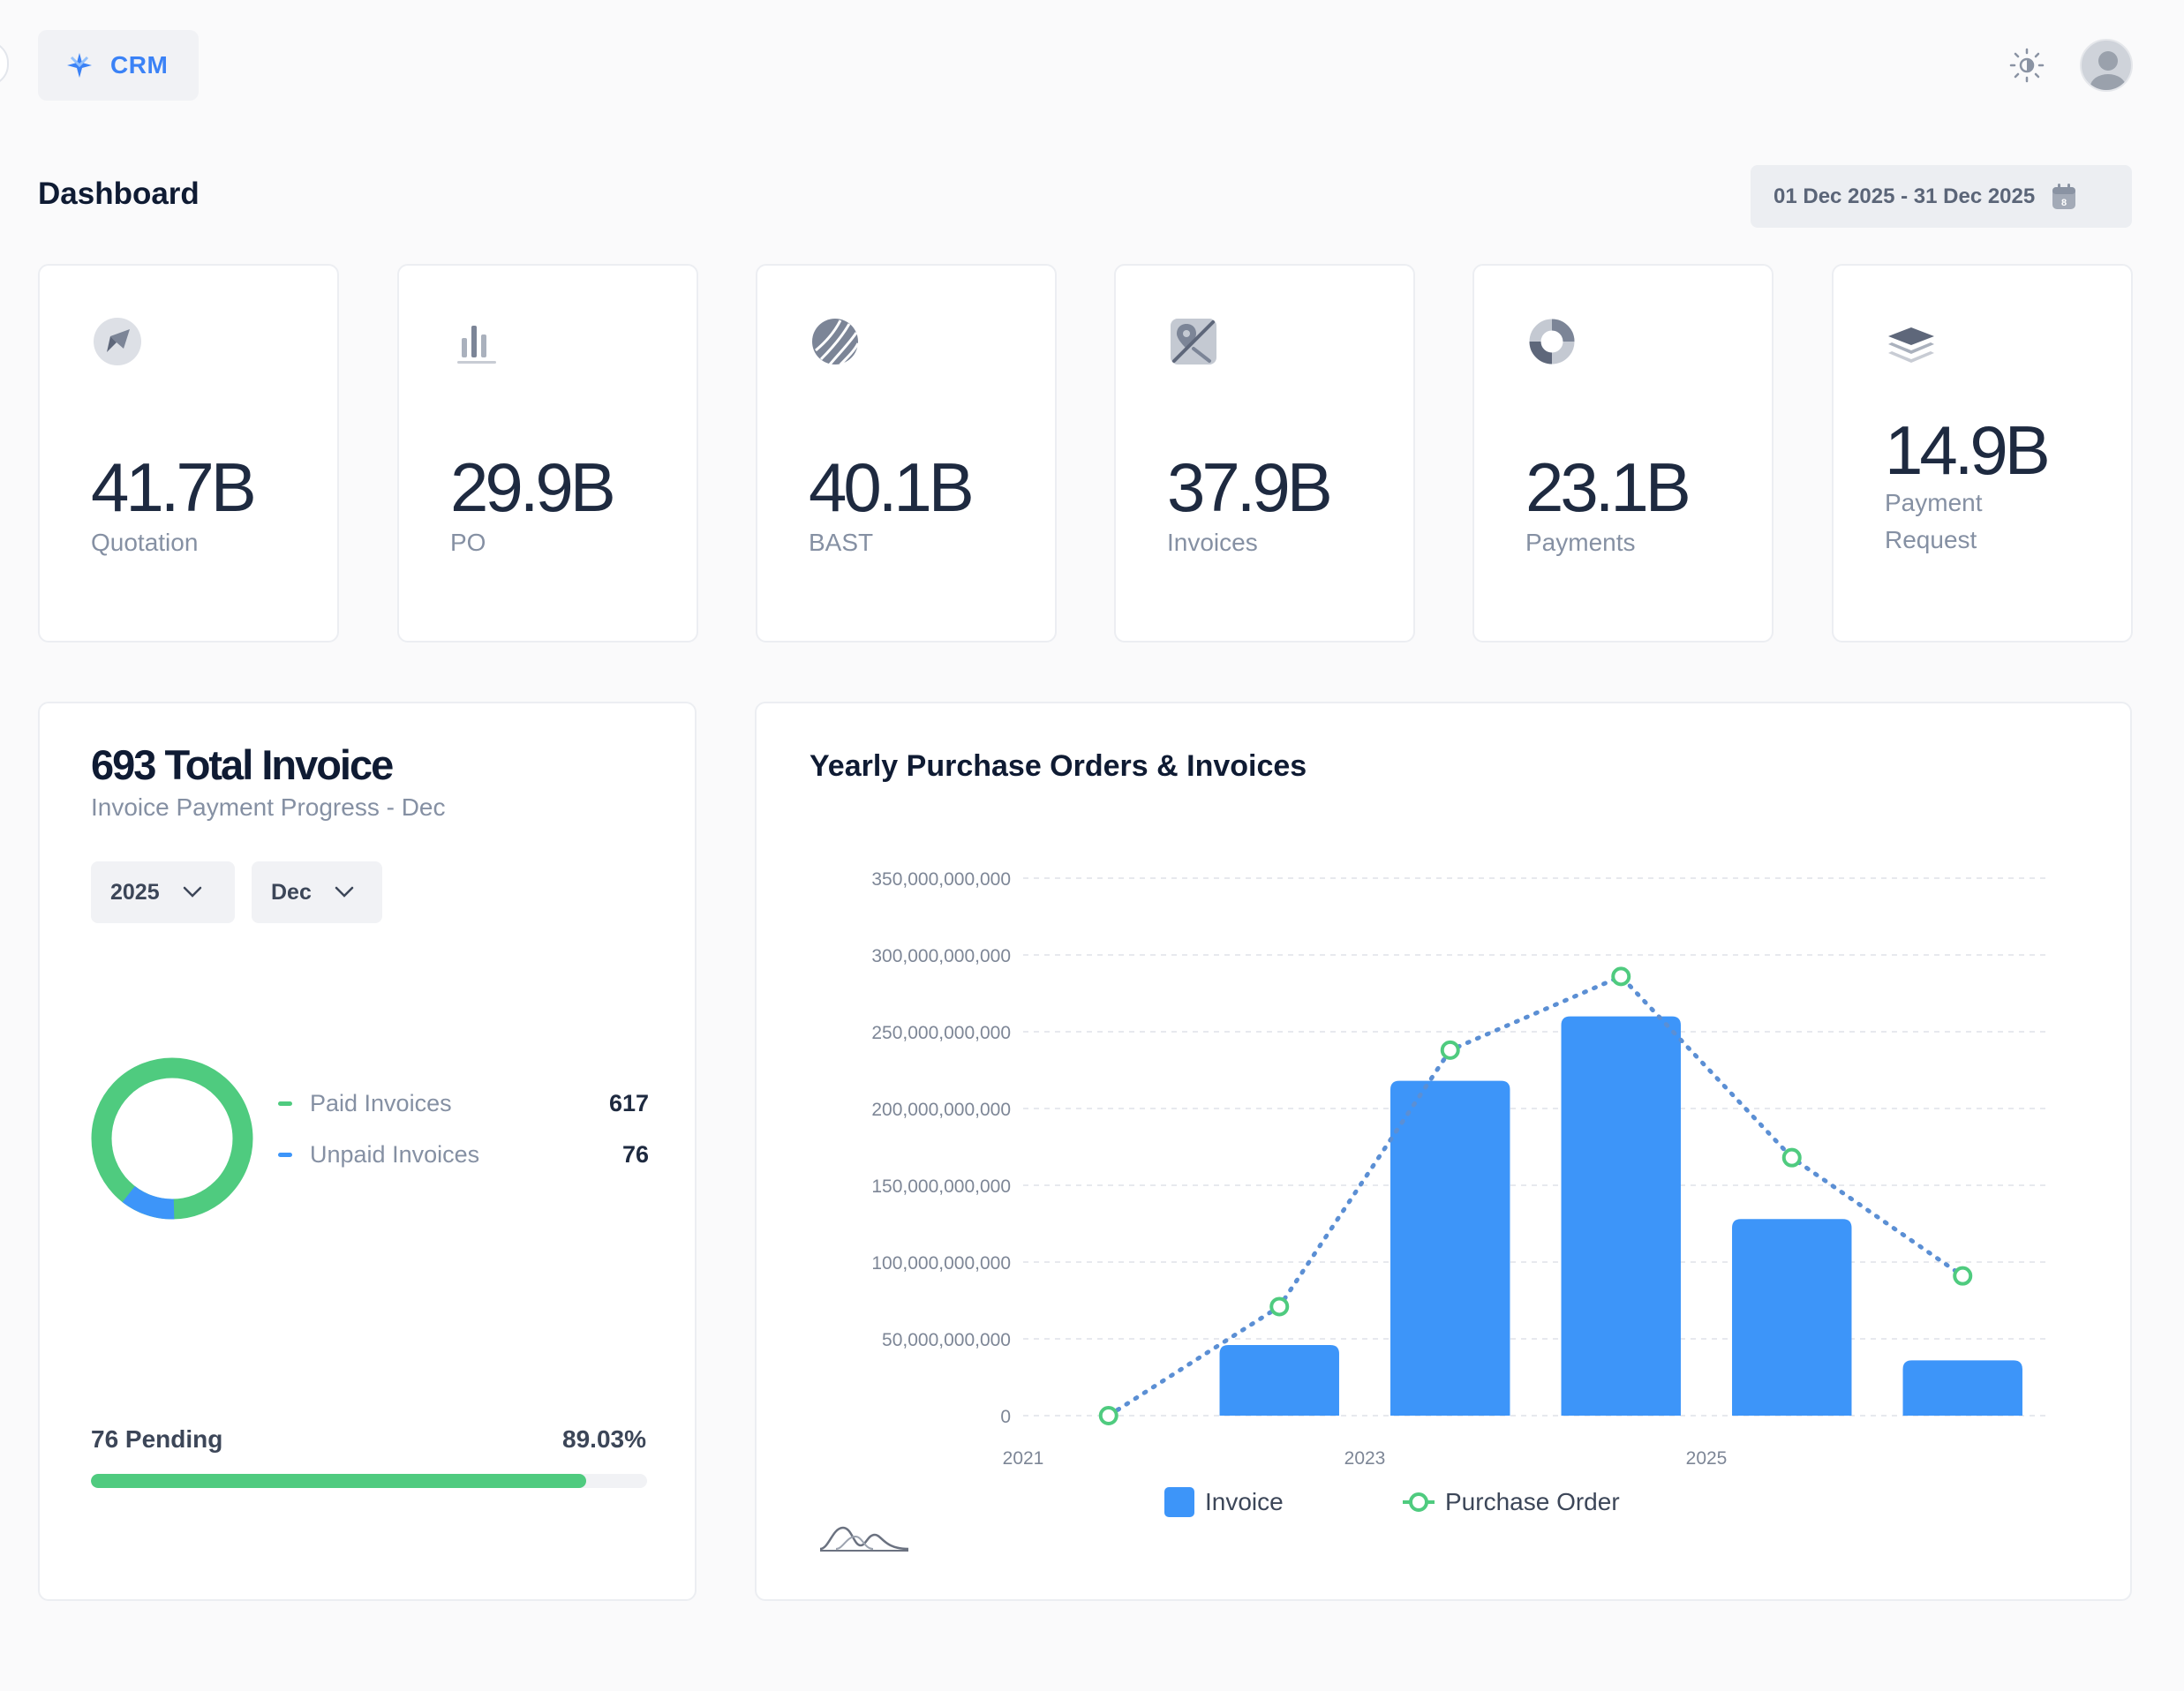 The image size is (2184, 1691). I want to click on stat-value: 29.9B, so click(533, 487).